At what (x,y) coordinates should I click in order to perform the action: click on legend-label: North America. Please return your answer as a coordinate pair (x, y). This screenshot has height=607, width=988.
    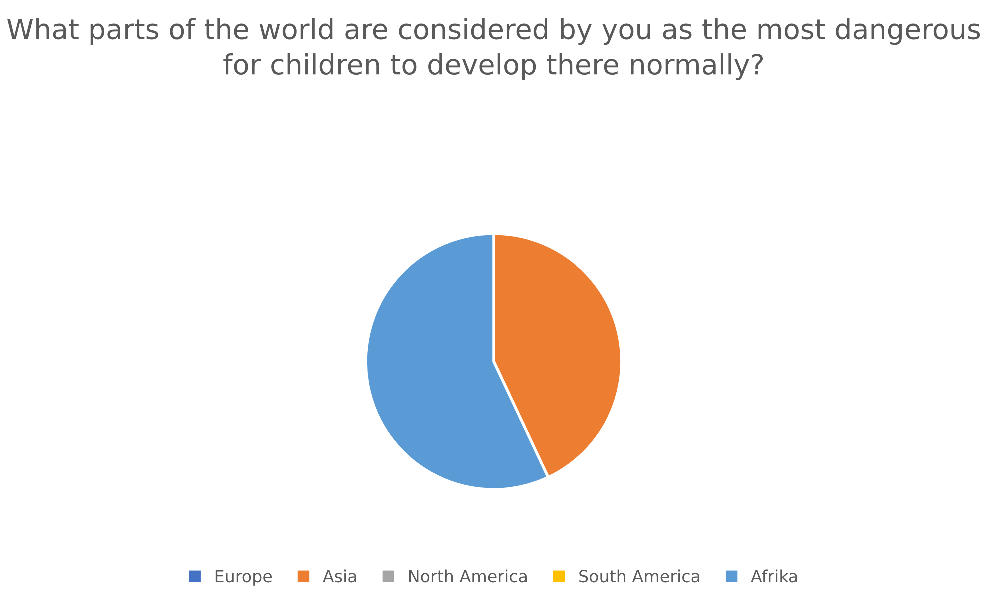
    Looking at the image, I should click on (468, 576).